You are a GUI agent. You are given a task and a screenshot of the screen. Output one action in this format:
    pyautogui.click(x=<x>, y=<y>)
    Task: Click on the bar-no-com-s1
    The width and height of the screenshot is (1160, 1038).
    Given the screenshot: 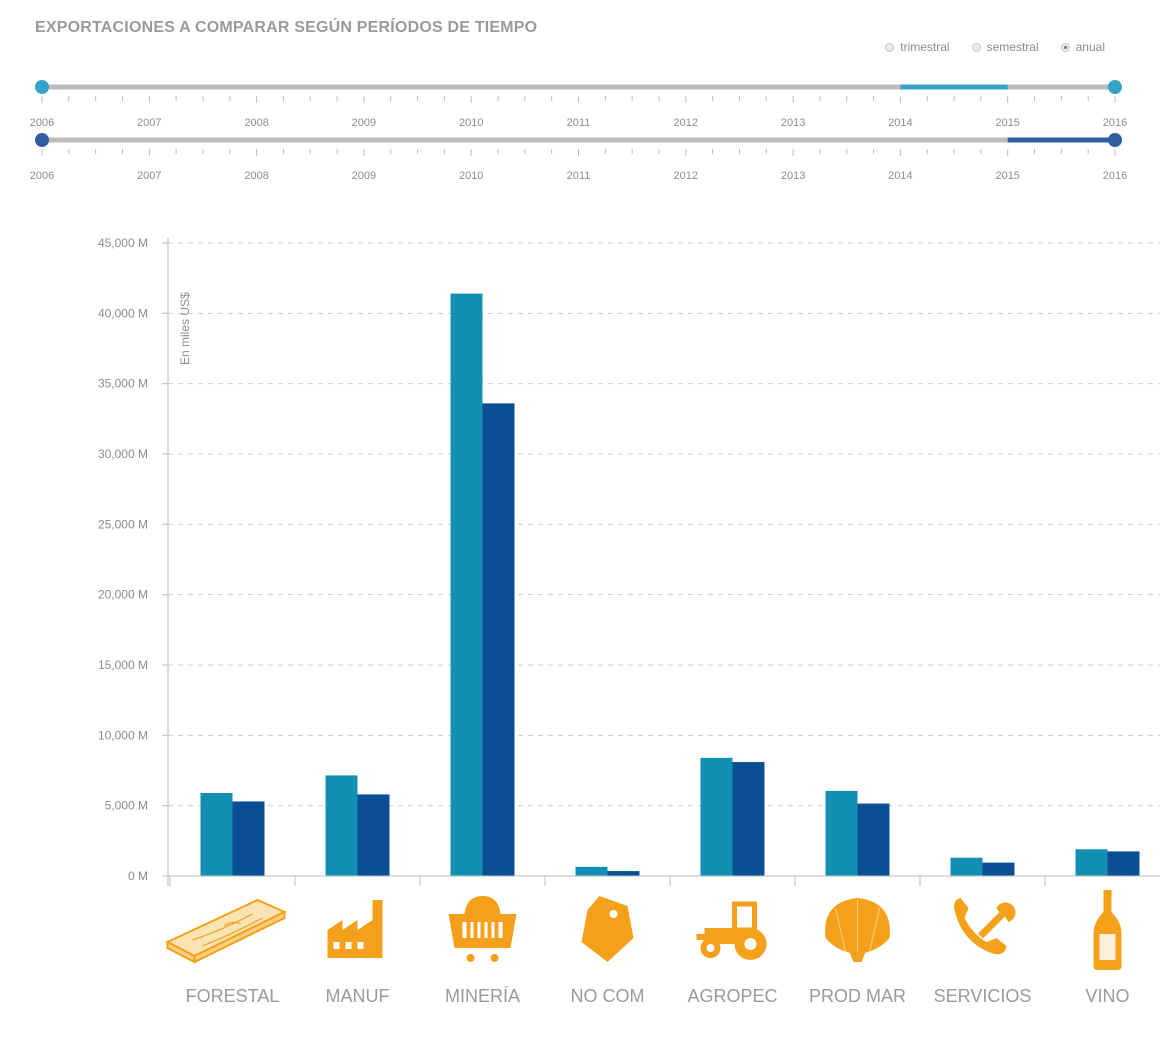 What is the action you would take?
    pyautogui.click(x=591, y=871)
    